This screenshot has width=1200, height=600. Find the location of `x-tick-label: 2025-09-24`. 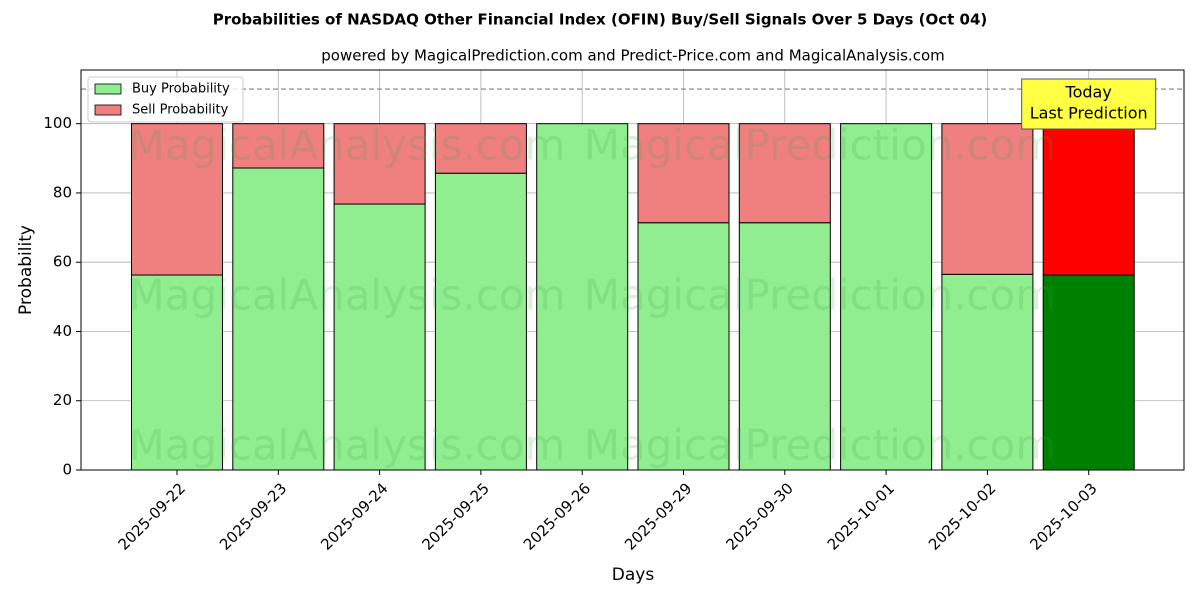

x-tick-label: 2025-09-24 is located at coordinates (354, 516).